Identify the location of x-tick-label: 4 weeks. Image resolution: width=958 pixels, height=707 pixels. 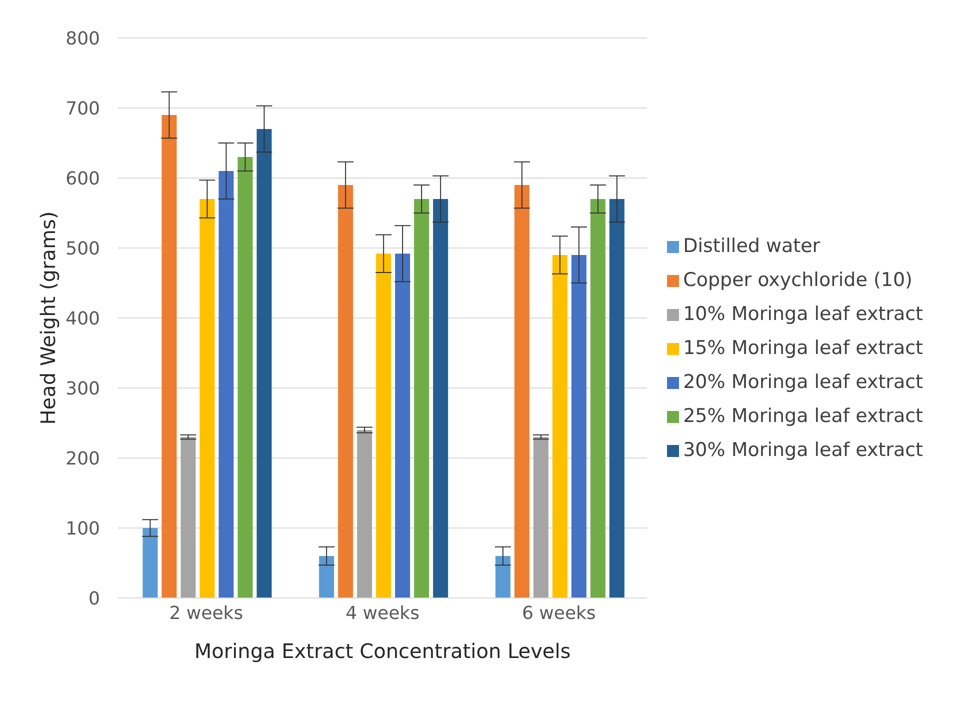
(383, 613).